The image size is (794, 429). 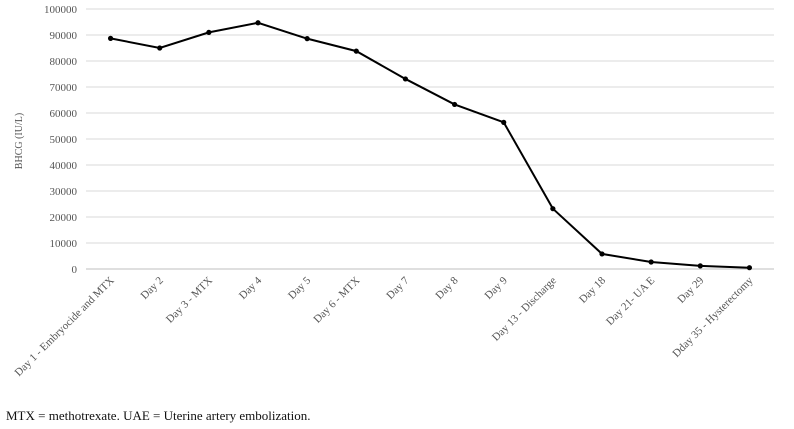 What do you see at coordinates (19, 141) in the screenshot?
I see `y-axis-label: BHCG (IU/L)` at bounding box center [19, 141].